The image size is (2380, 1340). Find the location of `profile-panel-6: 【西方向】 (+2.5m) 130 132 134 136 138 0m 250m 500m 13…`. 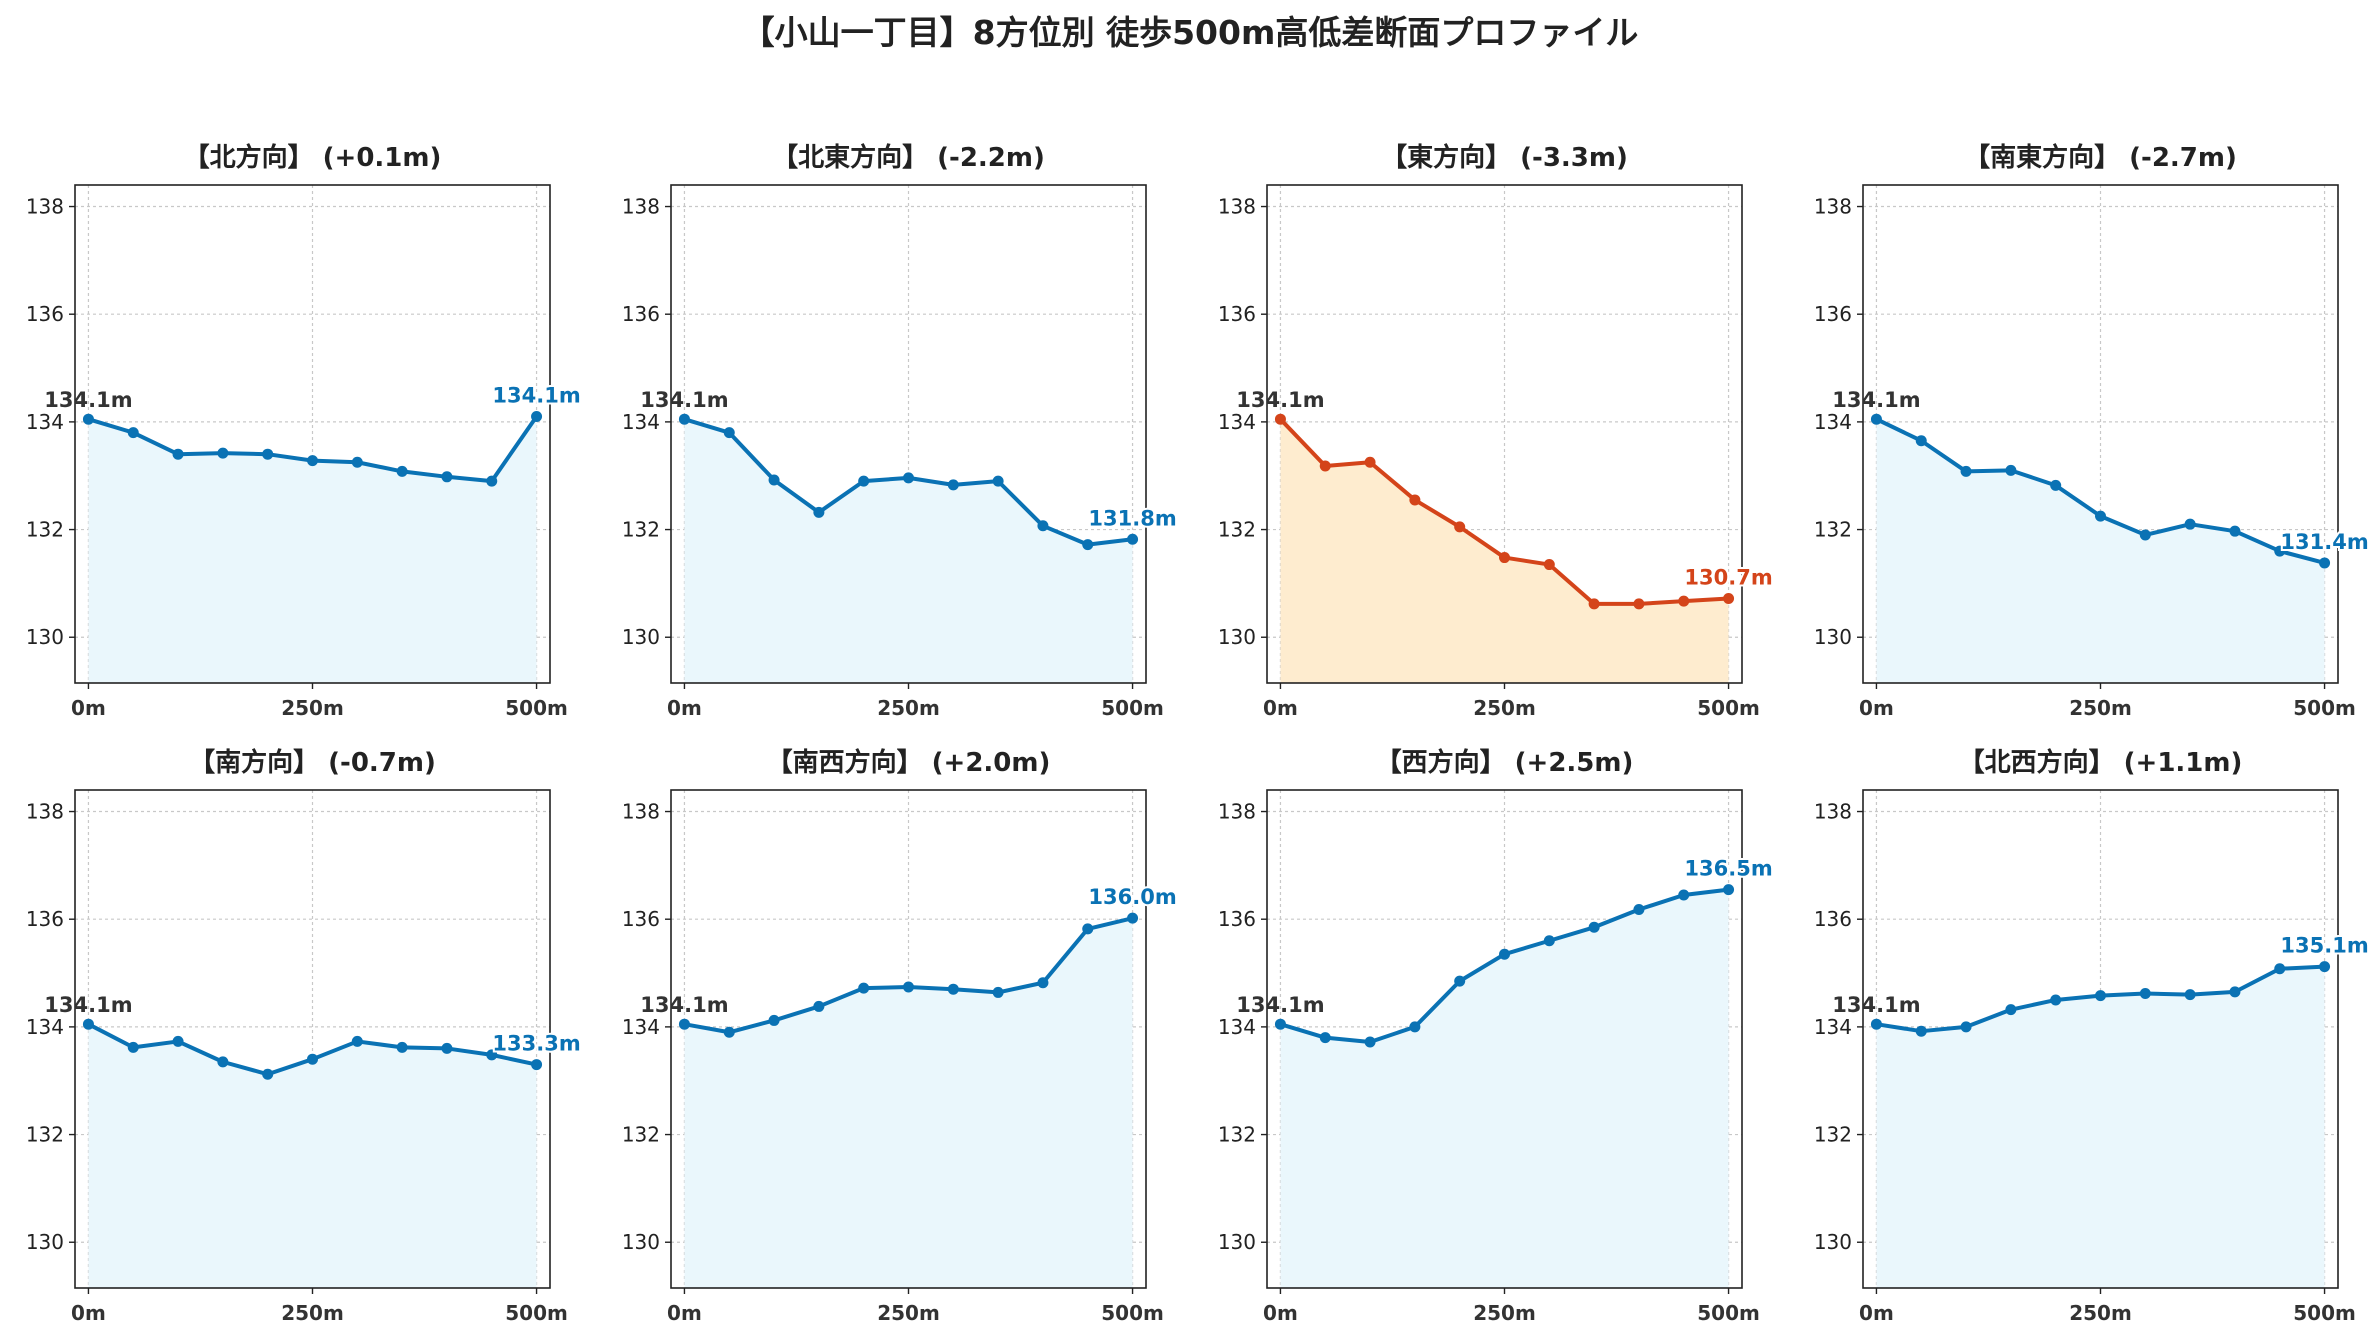

profile-panel-6: 【西方向】 (+2.5m) 130 132 134 136 138 0m 250m 500m 13… is located at coordinates (1496, 1036).